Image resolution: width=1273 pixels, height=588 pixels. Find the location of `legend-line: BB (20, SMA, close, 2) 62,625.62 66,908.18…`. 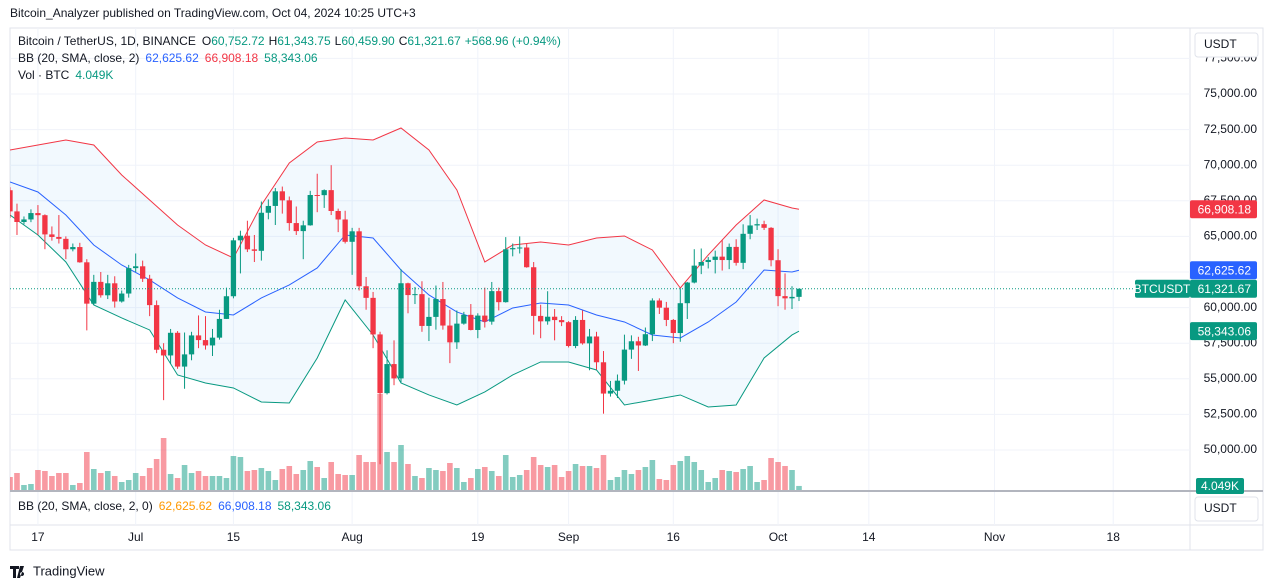

legend-line: BB (20, SMA, close, 2) 62,625.62 66,908.18… is located at coordinates (168, 58).